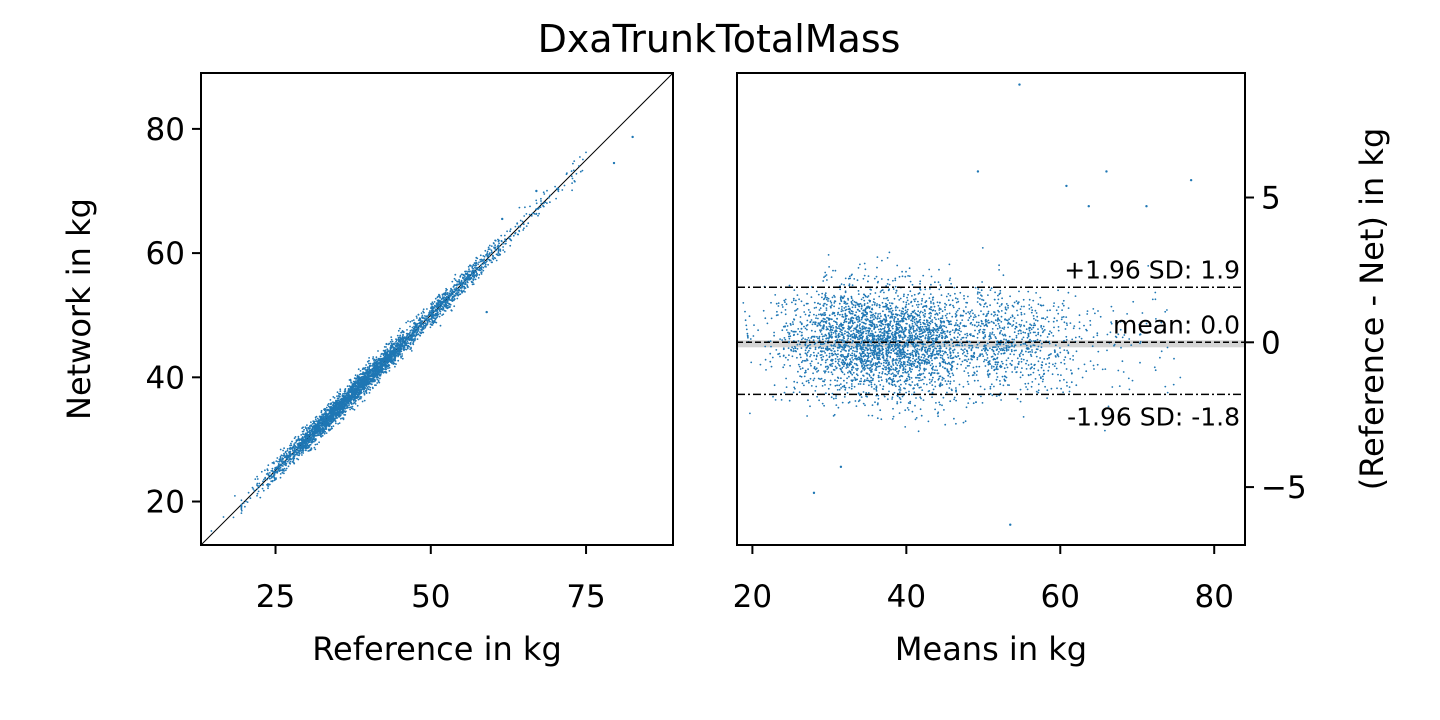 This screenshot has width=1440, height=720. What do you see at coordinates (165, 378) in the screenshot?
I see `left-y-tick-label: 40` at bounding box center [165, 378].